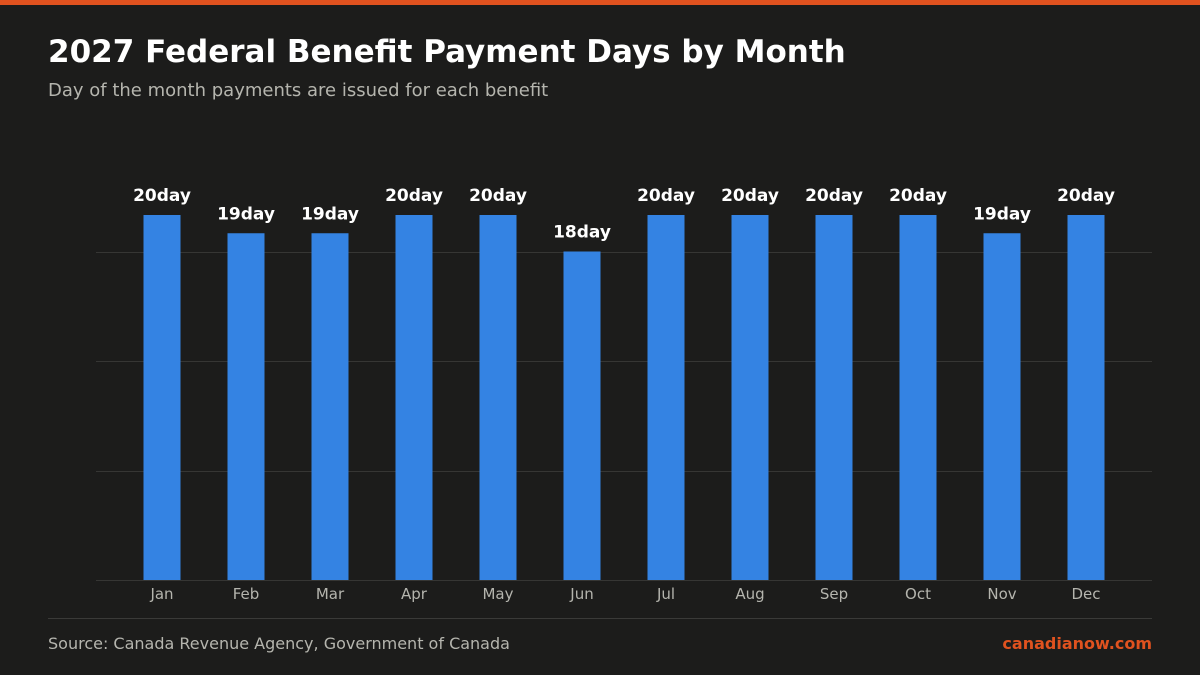 This screenshot has height=675, width=1200. I want to click on bar-mar, so click(330, 406).